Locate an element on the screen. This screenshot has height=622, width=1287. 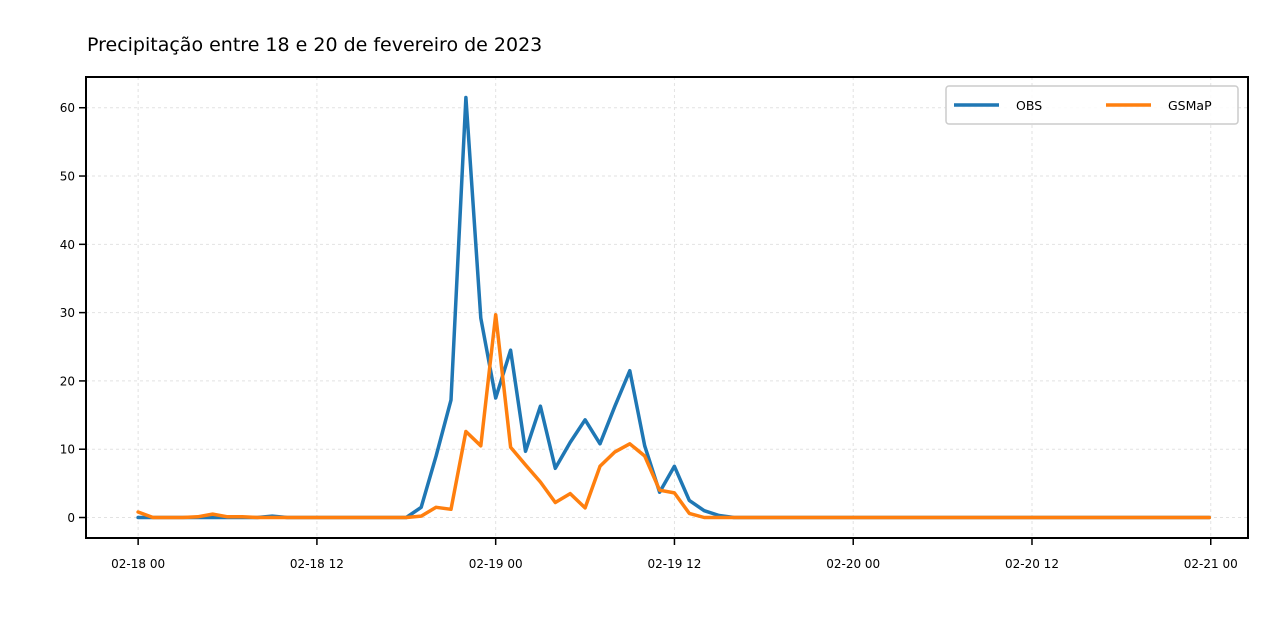
y-tick-label: 50 is located at coordinates (67, 177).